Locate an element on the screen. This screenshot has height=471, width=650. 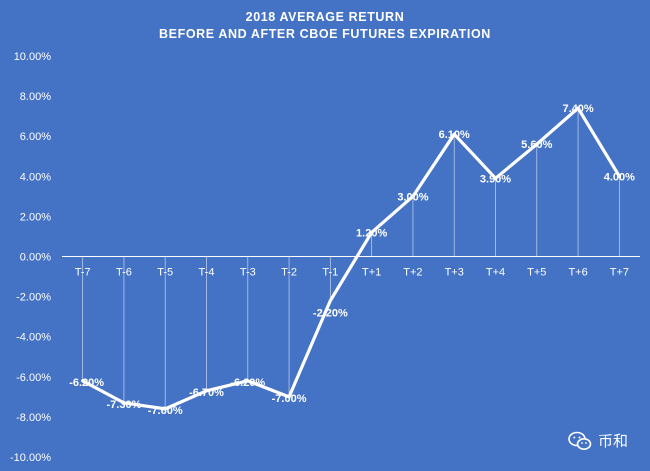
data-label: 3.00% is located at coordinates (412, 197).